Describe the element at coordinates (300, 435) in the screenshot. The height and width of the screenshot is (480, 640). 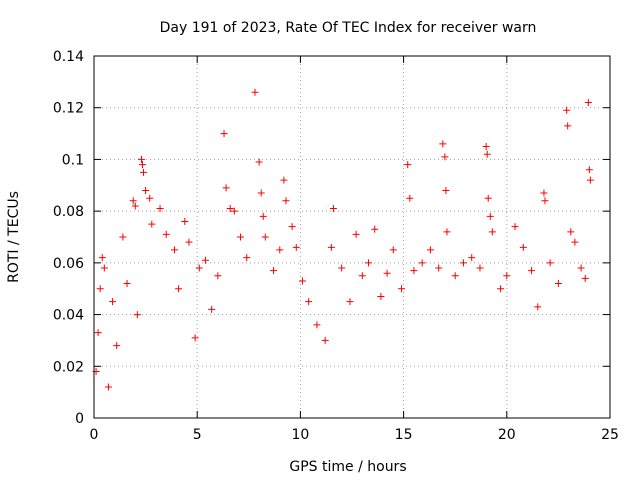
I see `x-tick-label: 10` at that location.